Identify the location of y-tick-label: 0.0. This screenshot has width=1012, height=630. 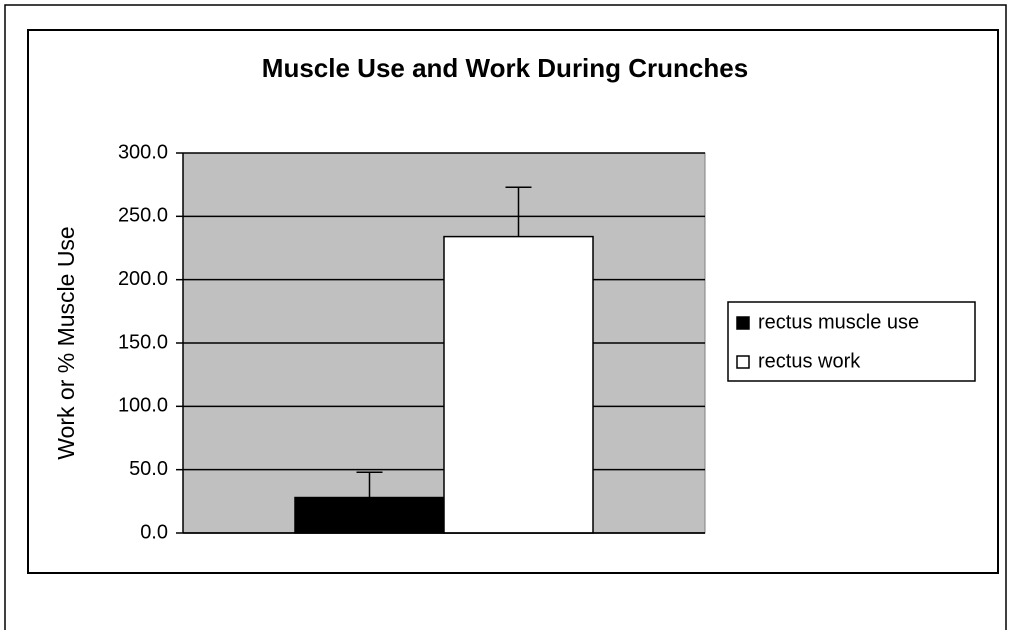
(154, 532).